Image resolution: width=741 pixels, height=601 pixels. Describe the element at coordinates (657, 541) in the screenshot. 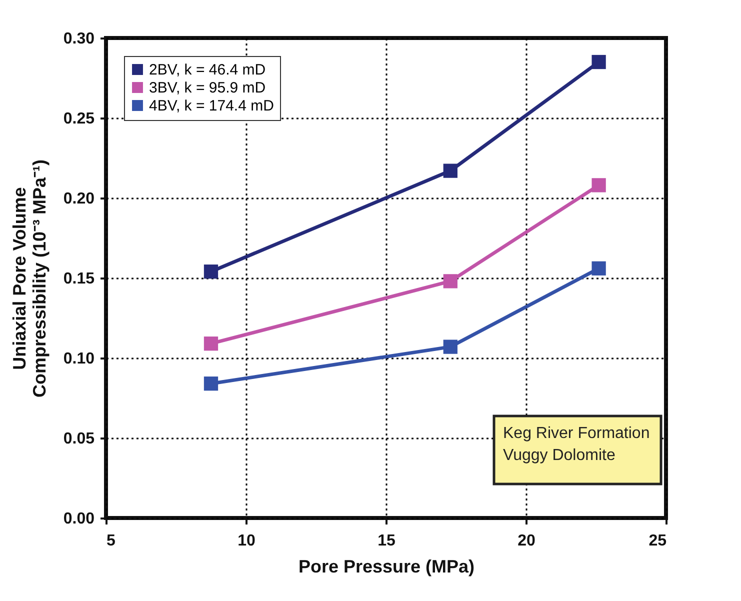

I see `x-tick-label: 25` at that location.